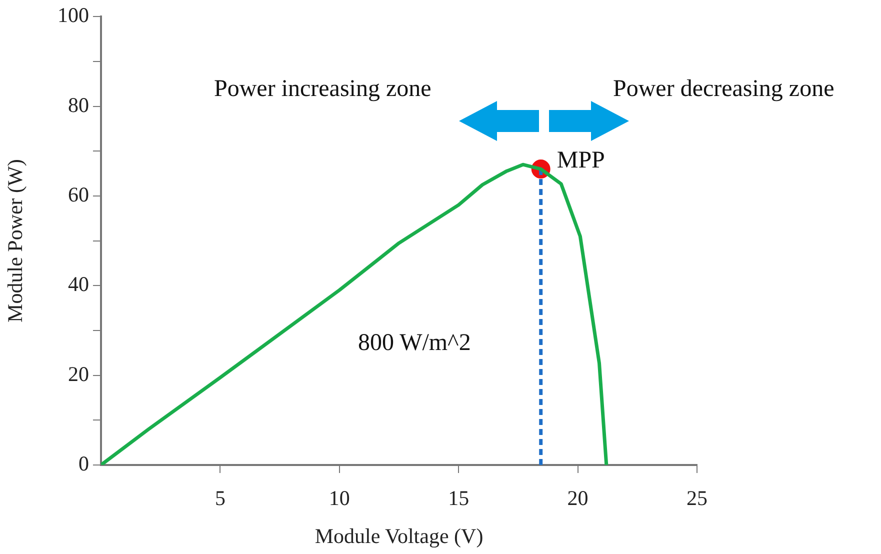 Image resolution: width=881 pixels, height=554 pixels. Describe the element at coordinates (414, 343) in the screenshot. I see `annotation: 800 W/m^2` at that location.